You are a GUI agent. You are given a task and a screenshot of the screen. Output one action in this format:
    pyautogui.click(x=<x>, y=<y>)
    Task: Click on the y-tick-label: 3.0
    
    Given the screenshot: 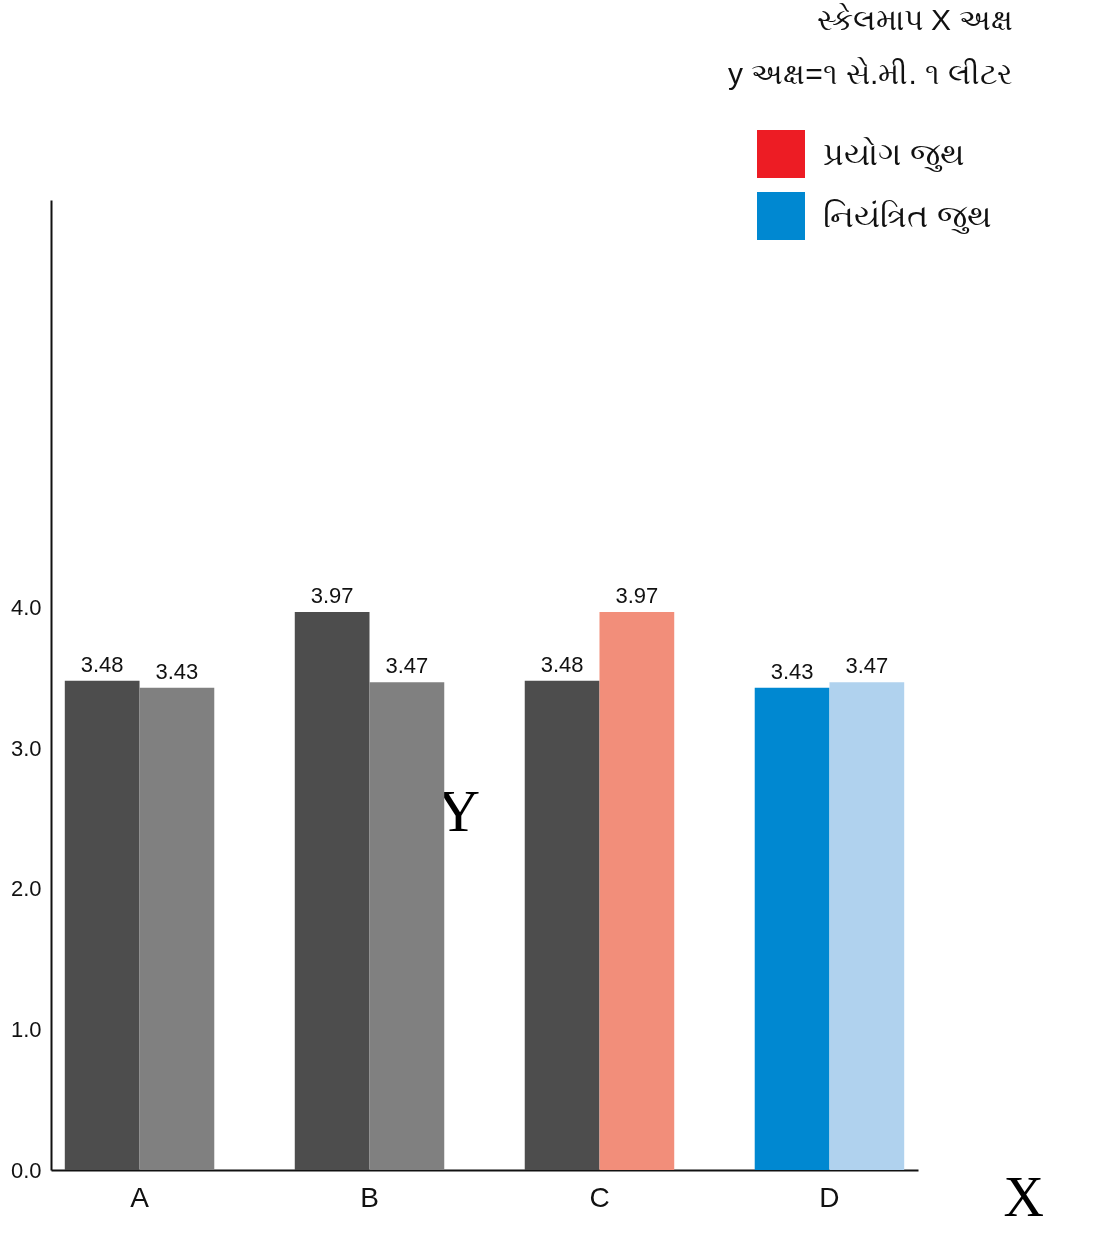 What is the action you would take?
    pyautogui.click(x=26, y=748)
    